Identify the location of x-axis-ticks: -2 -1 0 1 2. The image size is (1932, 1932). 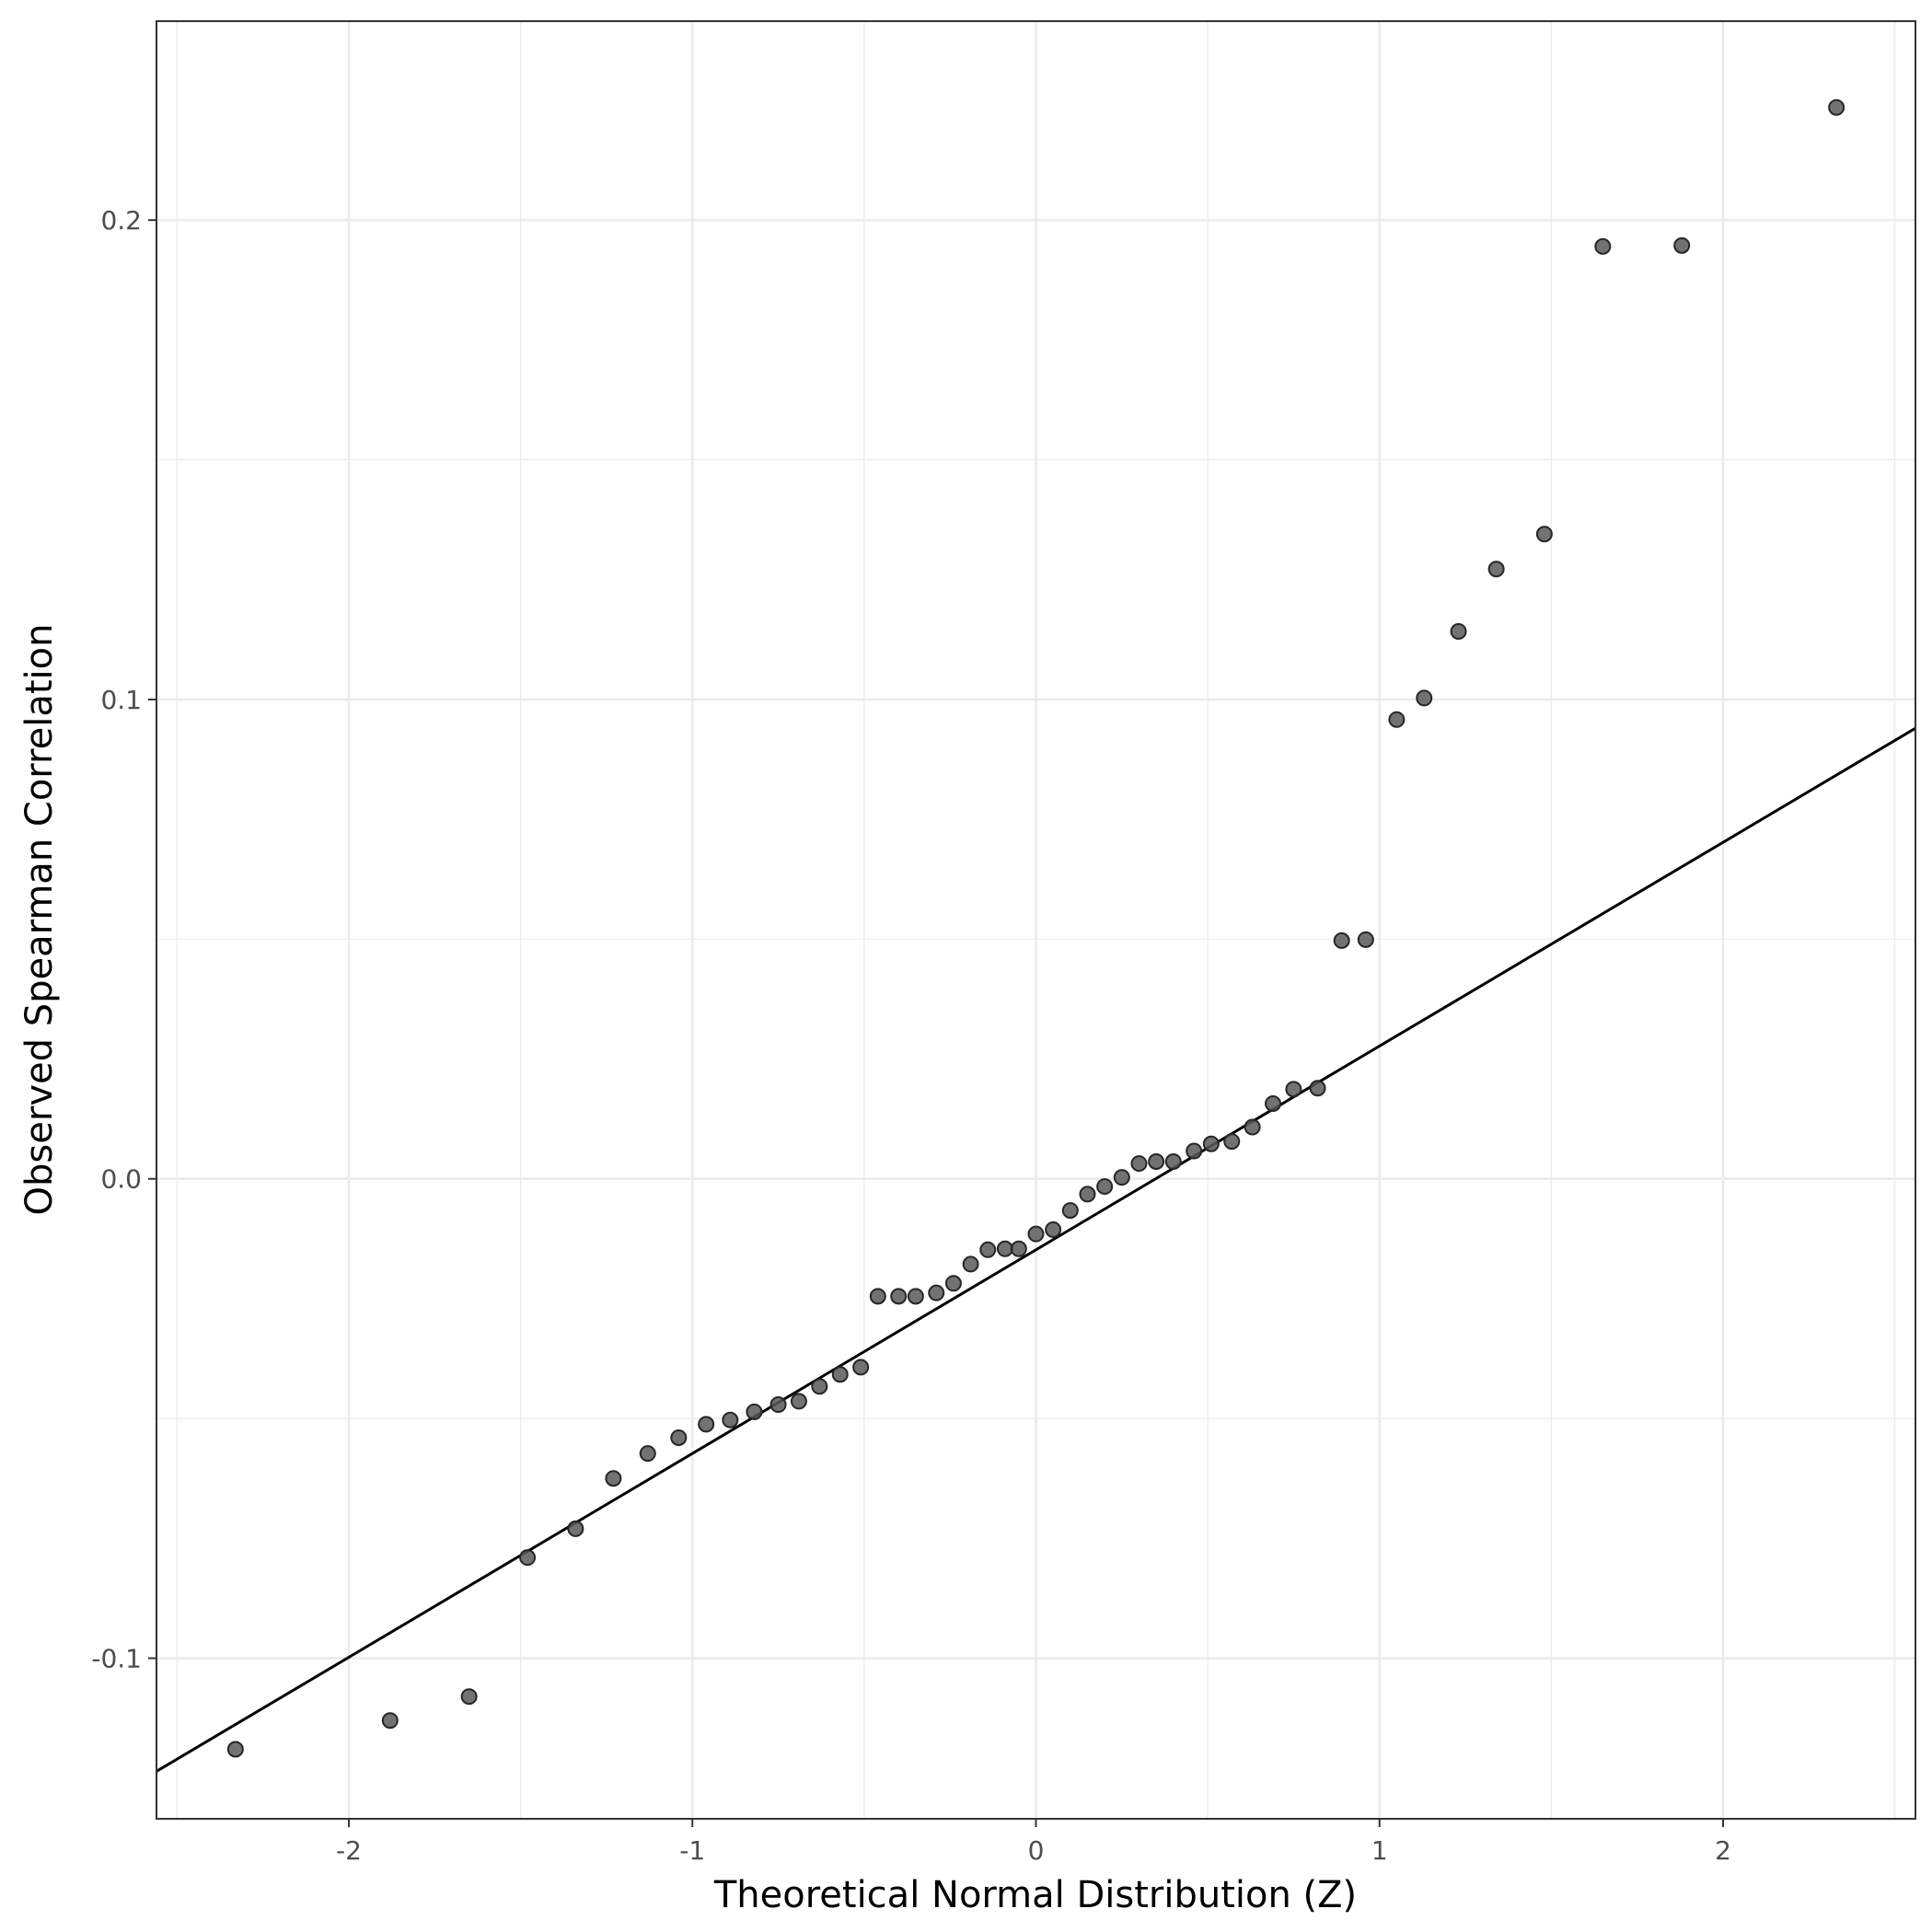
(1034, 1843).